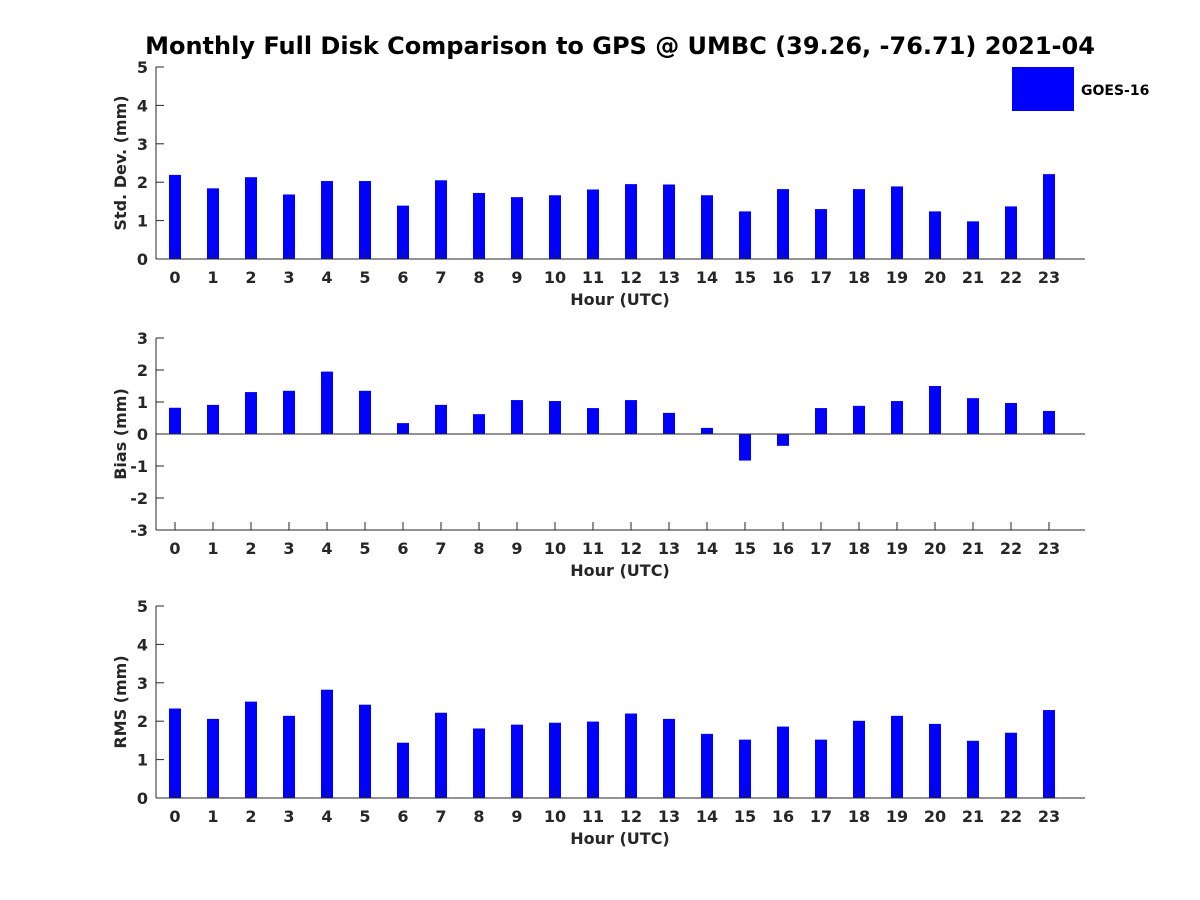 The width and height of the screenshot is (1200, 900). I want to click on rms-xtick-label: 8, so click(478, 816).